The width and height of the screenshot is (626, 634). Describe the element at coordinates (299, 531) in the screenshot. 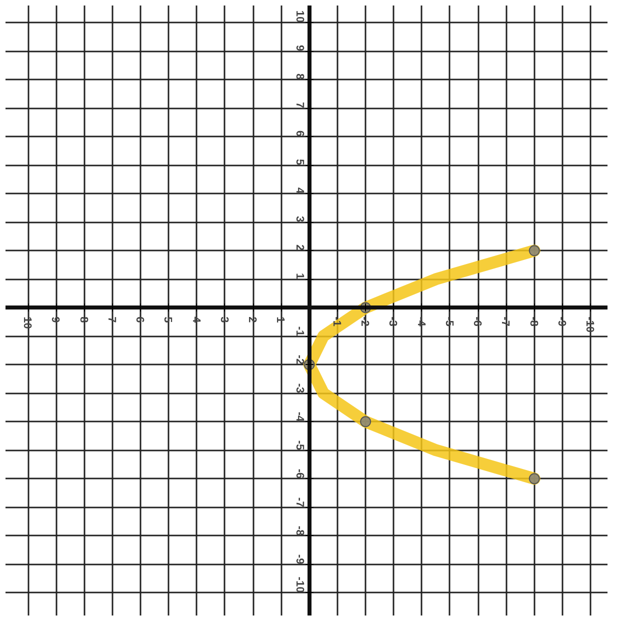

I see `y-tick-label: -8` at that location.